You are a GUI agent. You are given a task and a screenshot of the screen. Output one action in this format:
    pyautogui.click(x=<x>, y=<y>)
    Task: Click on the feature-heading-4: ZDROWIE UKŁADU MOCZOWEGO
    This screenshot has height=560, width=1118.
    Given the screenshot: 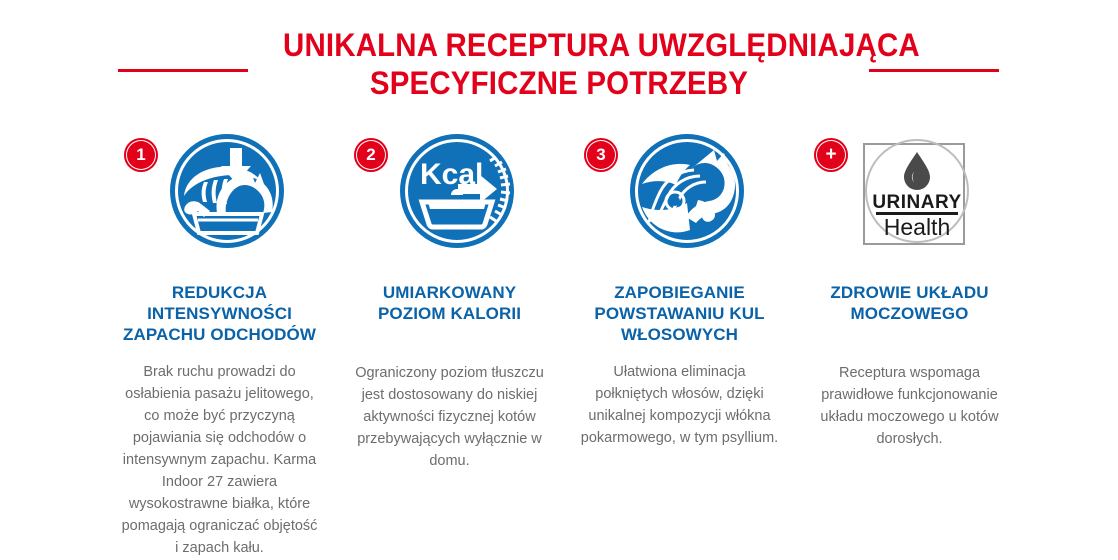 What is the action you would take?
    pyautogui.click(x=909, y=303)
    